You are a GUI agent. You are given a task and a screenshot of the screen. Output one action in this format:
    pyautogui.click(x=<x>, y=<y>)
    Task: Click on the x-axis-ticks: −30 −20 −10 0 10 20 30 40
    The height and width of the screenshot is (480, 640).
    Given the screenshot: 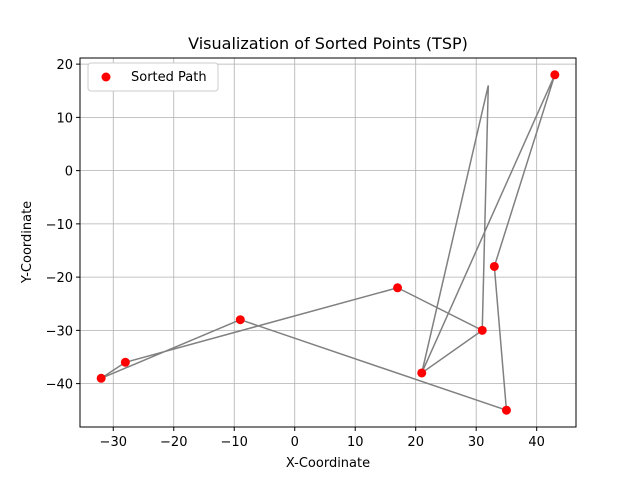 What is the action you would take?
    pyautogui.click(x=322, y=438)
    